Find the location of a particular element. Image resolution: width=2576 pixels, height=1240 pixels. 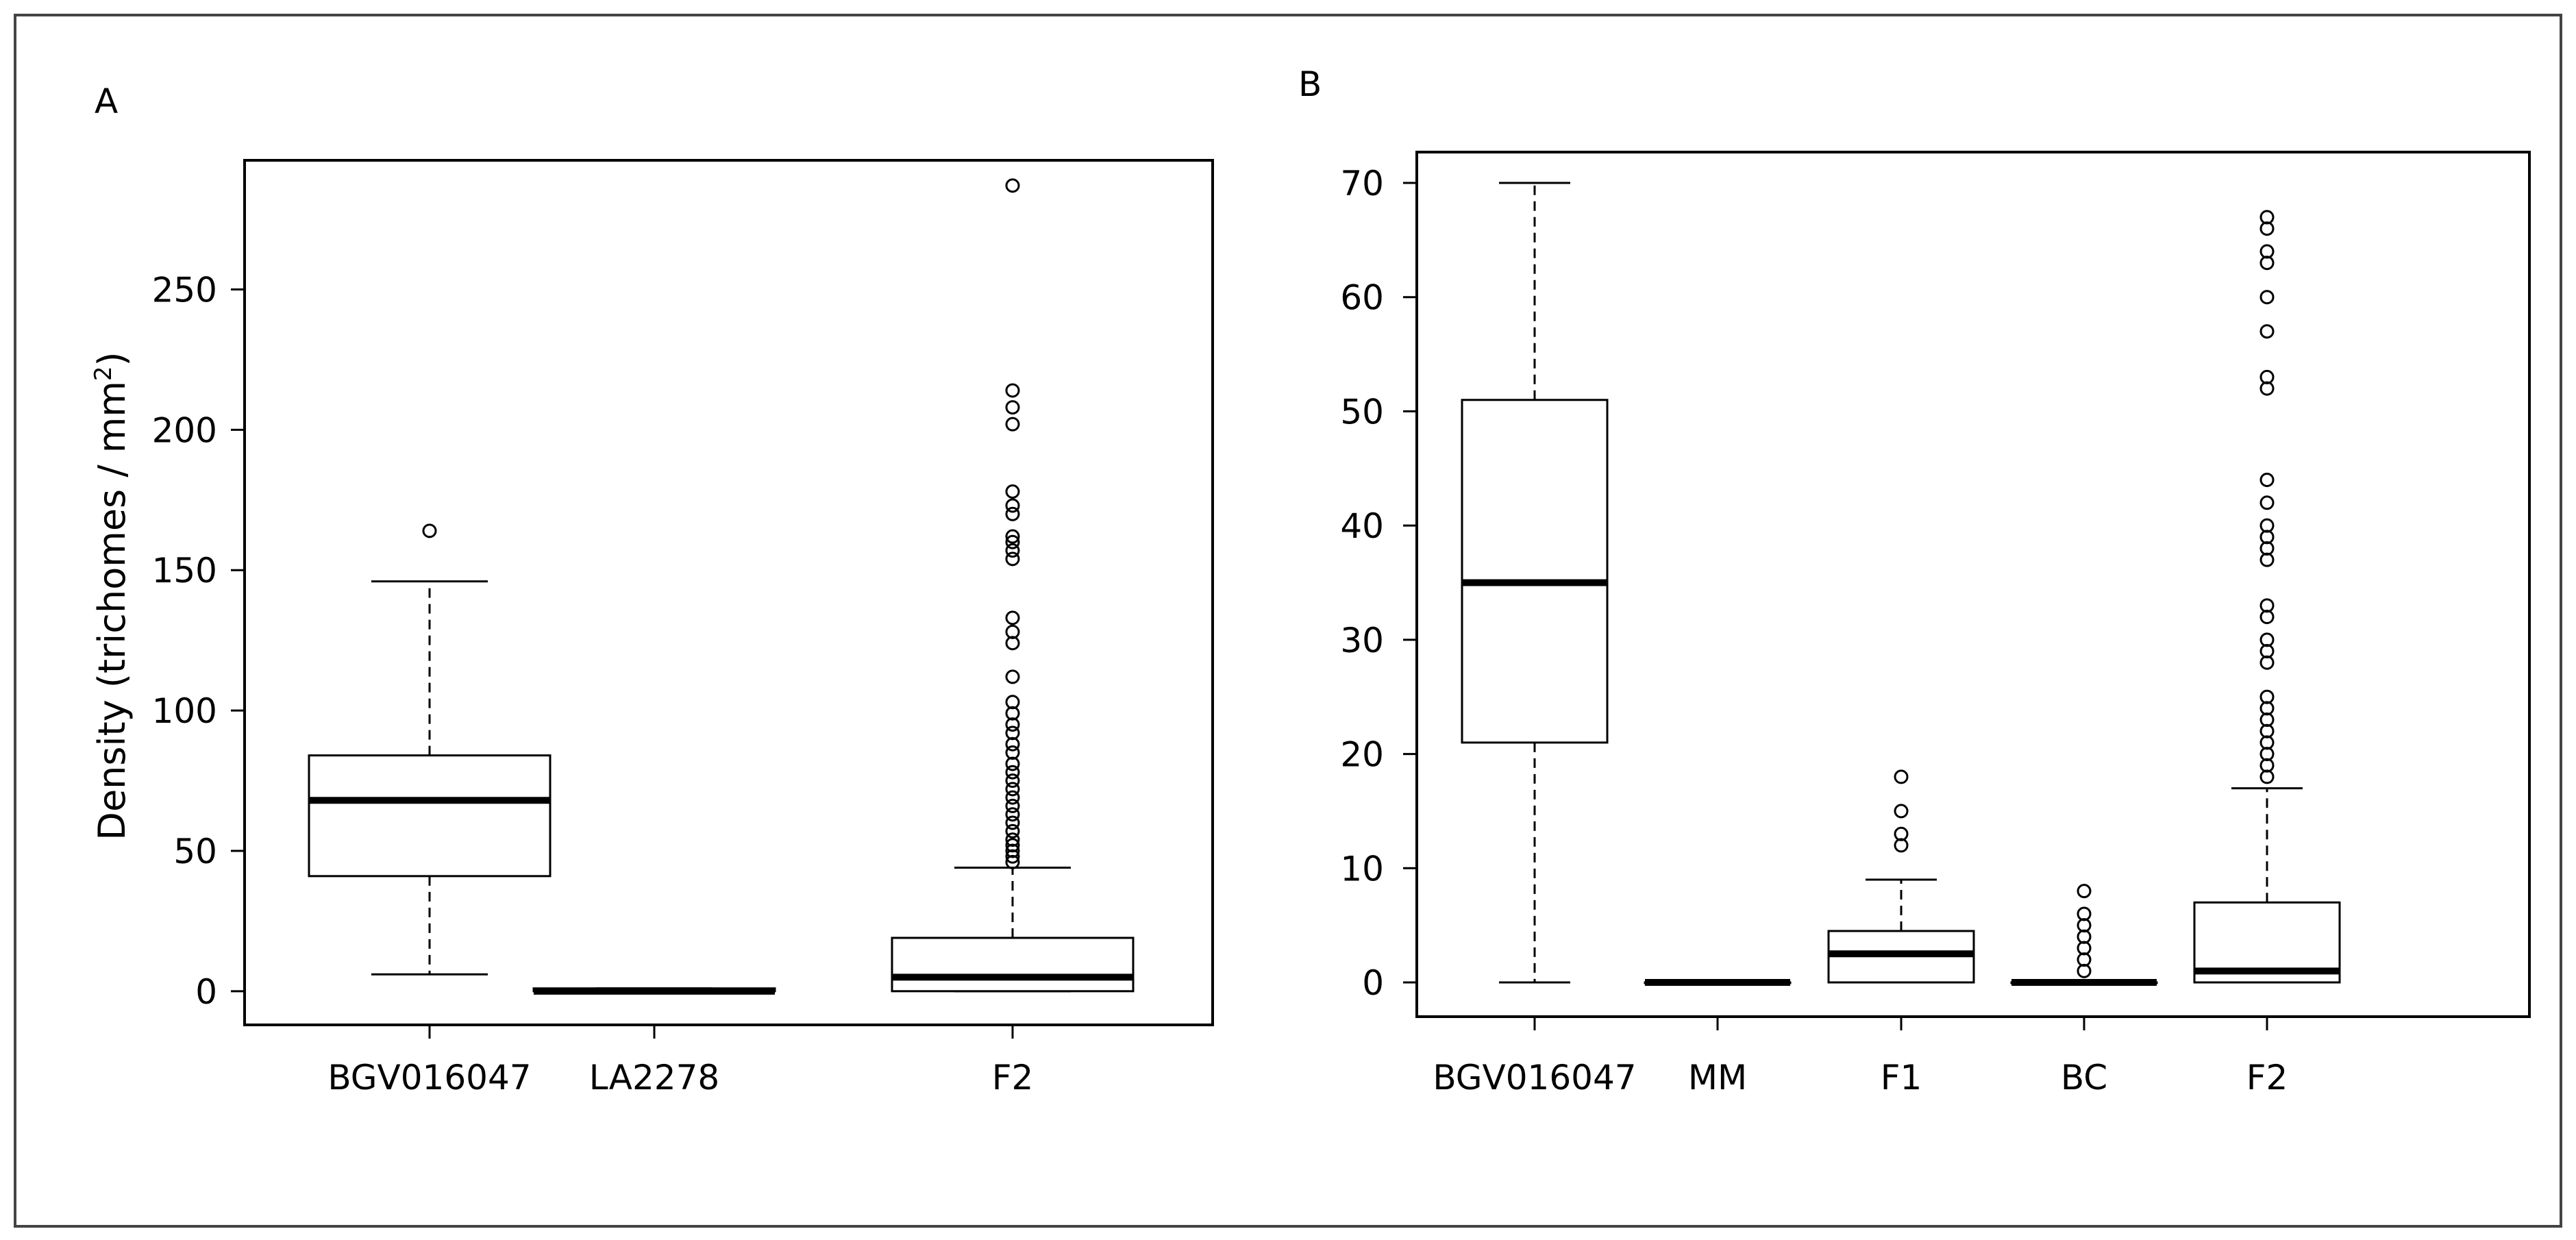

panel-b-y-tick-label: 30 is located at coordinates (1362, 641).